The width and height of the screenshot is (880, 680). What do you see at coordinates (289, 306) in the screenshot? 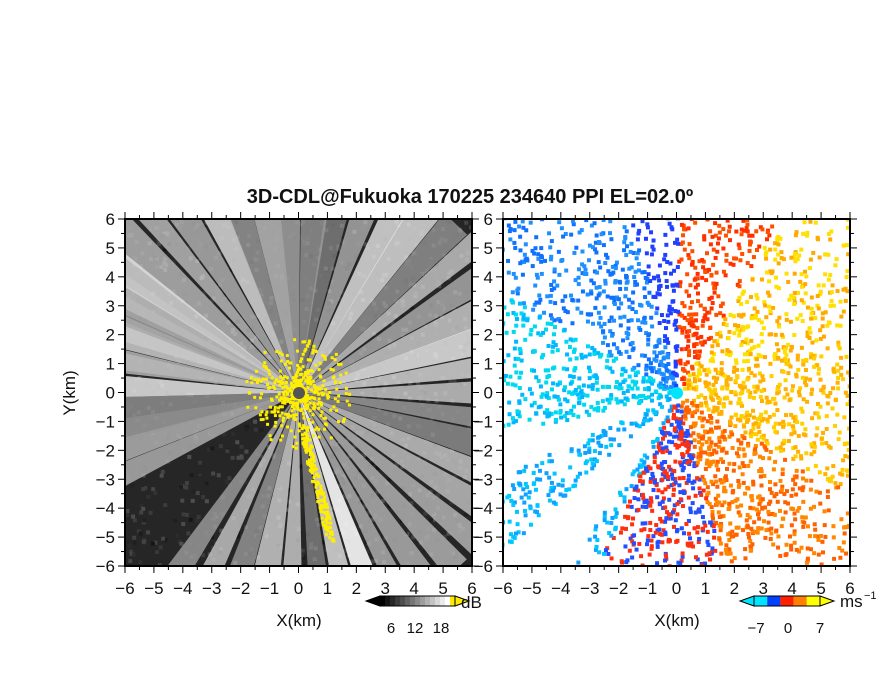
I see `snr-beam` at bounding box center [289, 306].